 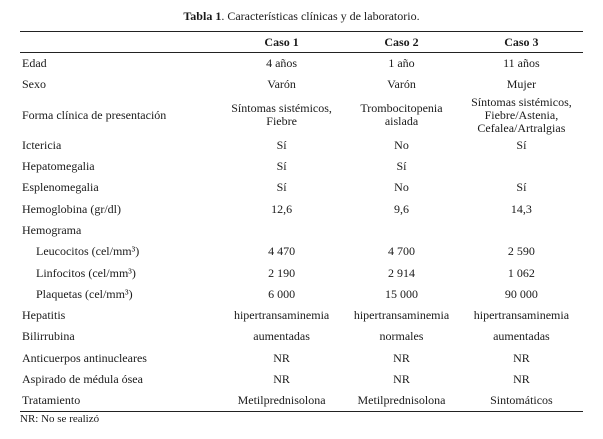 What do you see at coordinates (521, 336) in the screenshot?
I see `cell-caso-3: aumentadas` at bounding box center [521, 336].